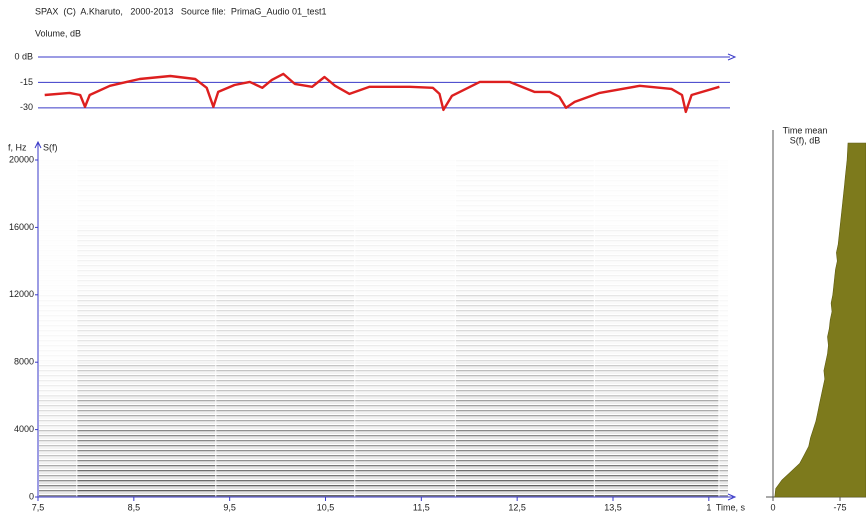 This screenshot has width=866, height=517. I want to click on y-tick-label: 8000, so click(24, 362).